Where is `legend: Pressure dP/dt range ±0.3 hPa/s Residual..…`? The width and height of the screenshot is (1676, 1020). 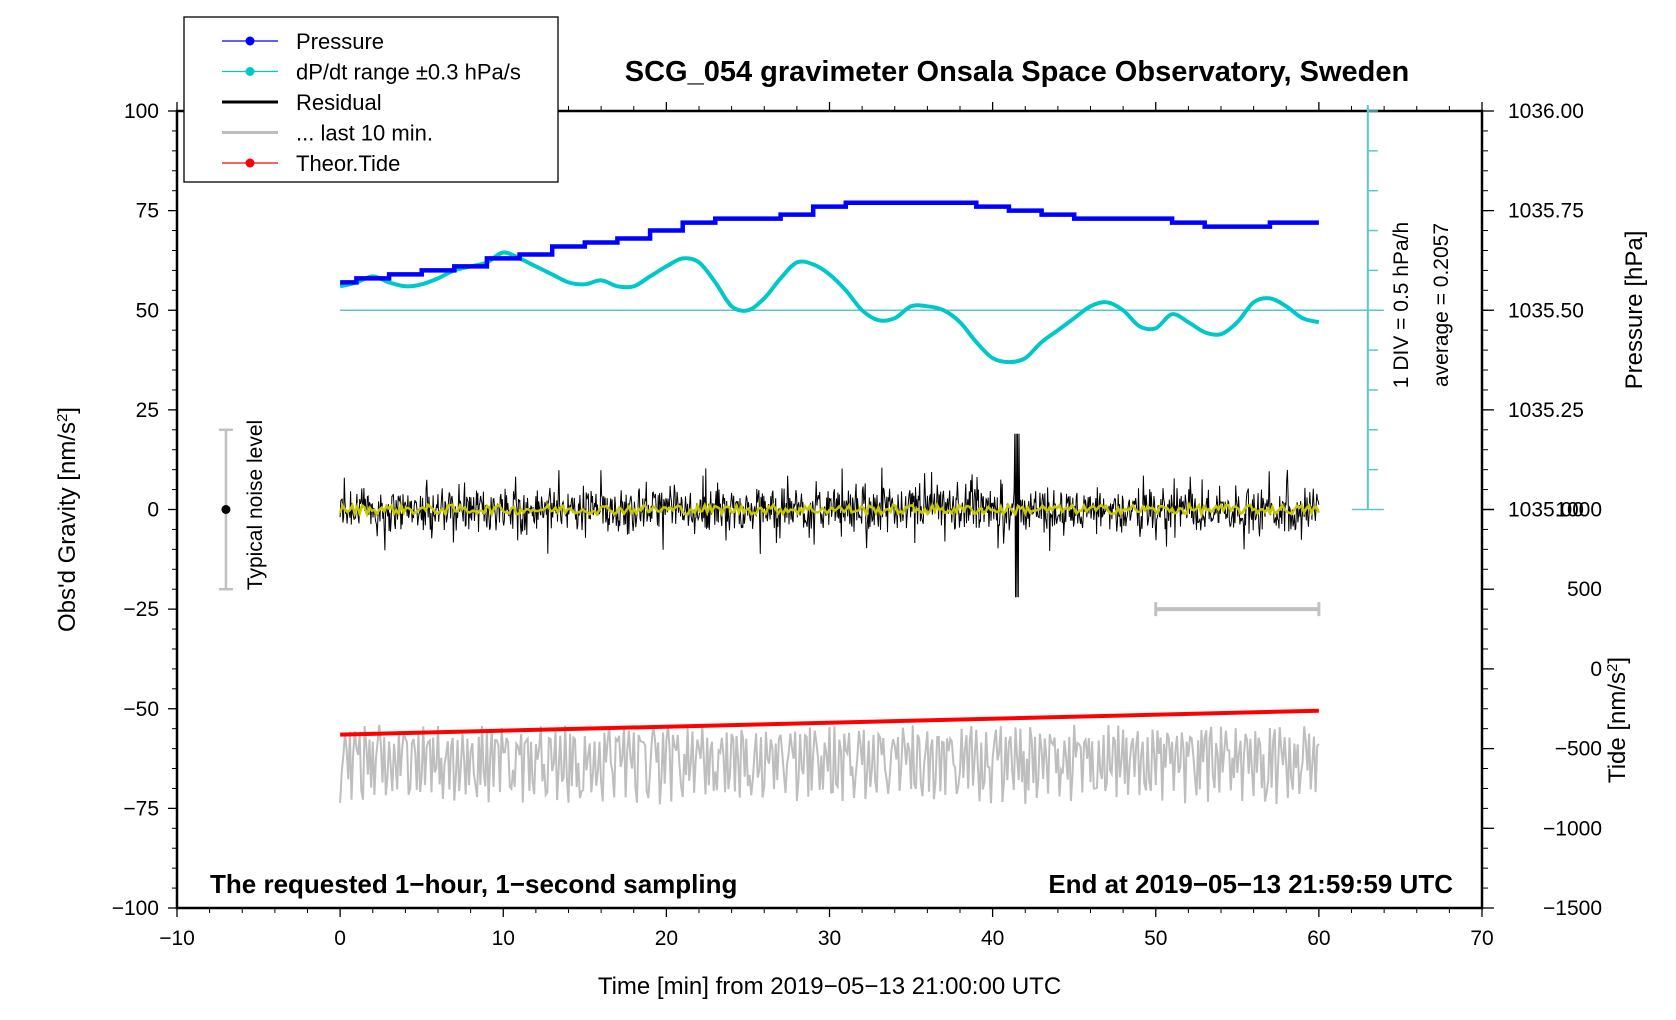 legend: Pressure dP/dt range ±0.3 hPa/s Residual..… is located at coordinates (371, 99).